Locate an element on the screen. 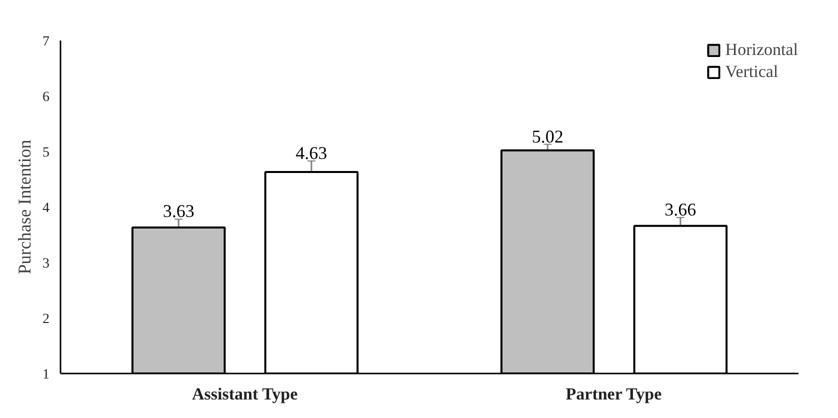 This screenshot has width=838, height=418. legend-label: Vertical is located at coordinates (751, 72).